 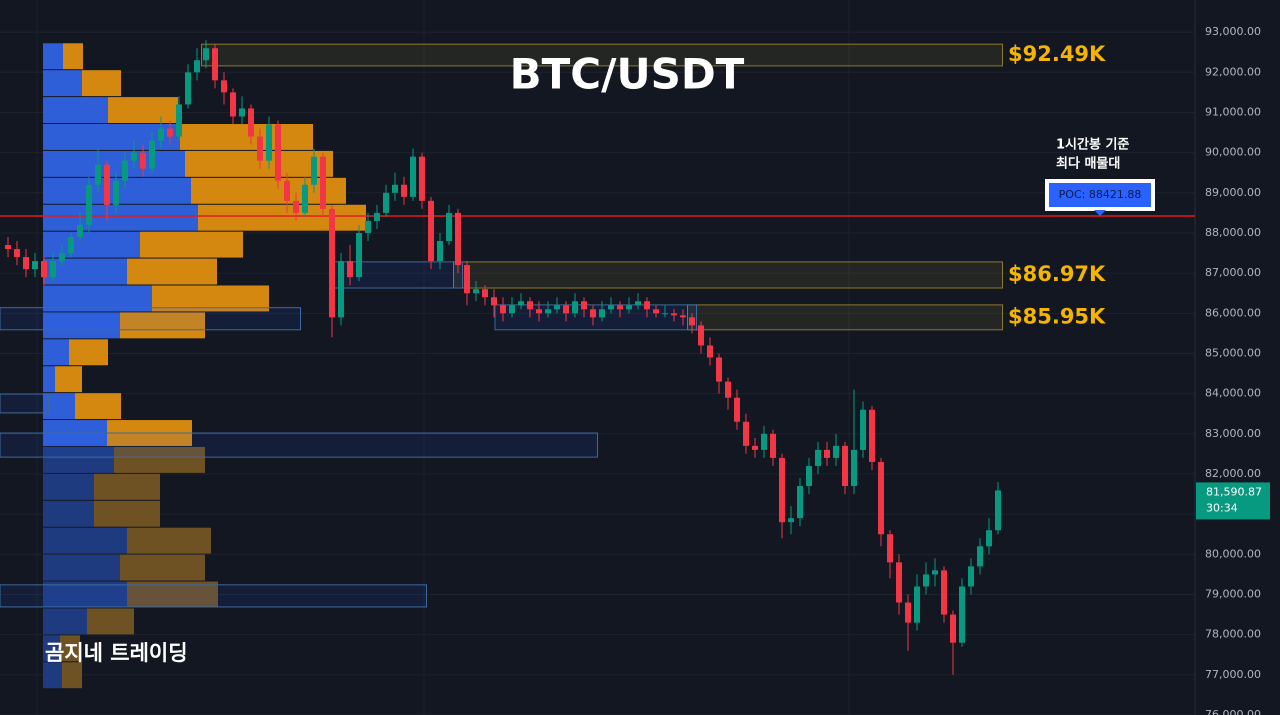 What do you see at coordinates (1233, 553) in the screenshot?
I see `y-tick-label: 80,000.00` at bounding box center [1233, 553].